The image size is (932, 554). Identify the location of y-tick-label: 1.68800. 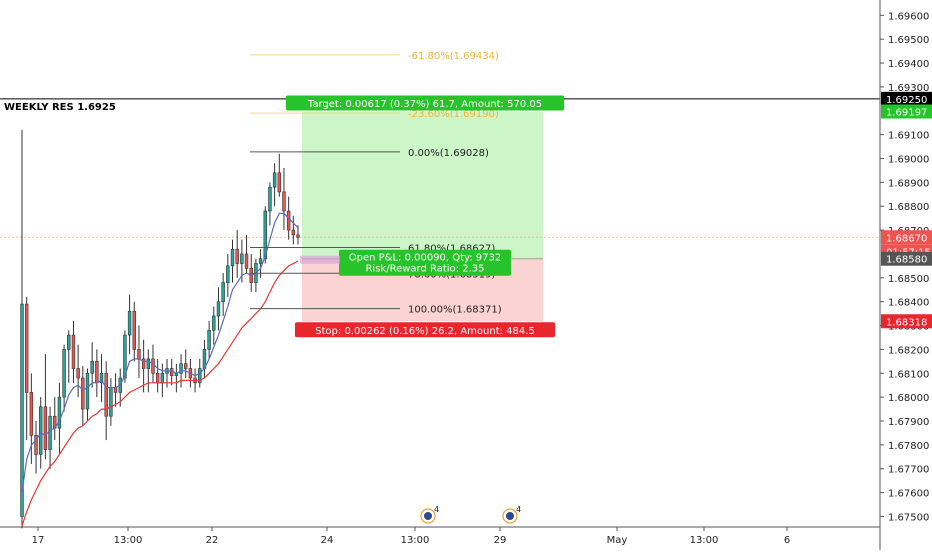
(908, 207).